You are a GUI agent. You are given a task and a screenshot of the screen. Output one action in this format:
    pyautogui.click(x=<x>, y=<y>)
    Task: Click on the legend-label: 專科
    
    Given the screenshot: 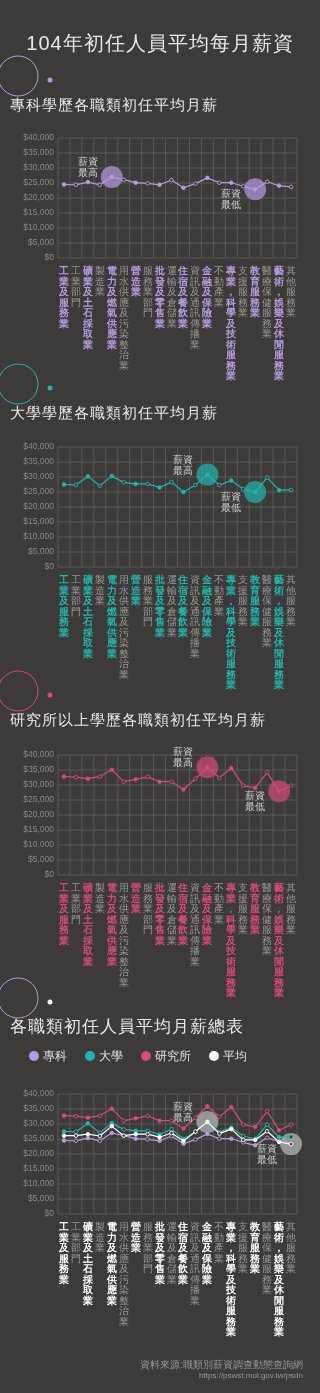 What is the action you would take?
    pyautogui.click(x=55, y=1056)
    